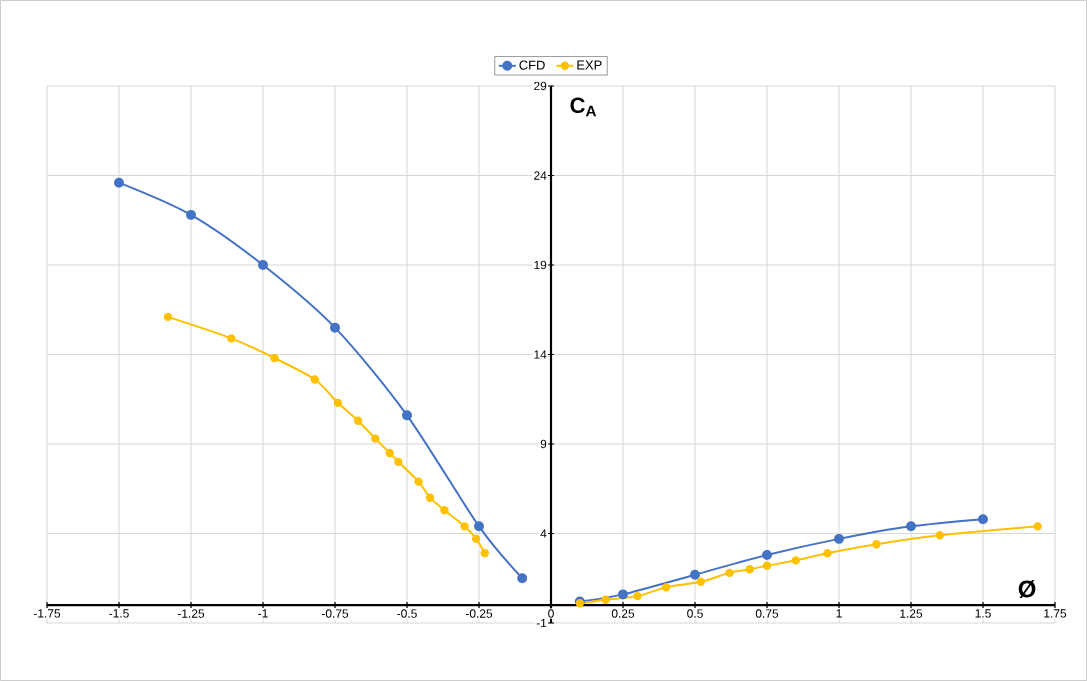 The height and width of the screenshot is (681, 1087). What do you see at coordinates (695, 613) in the screenshot?
I see `x-tick-label: 0.5` at bounding box center [695, 613].